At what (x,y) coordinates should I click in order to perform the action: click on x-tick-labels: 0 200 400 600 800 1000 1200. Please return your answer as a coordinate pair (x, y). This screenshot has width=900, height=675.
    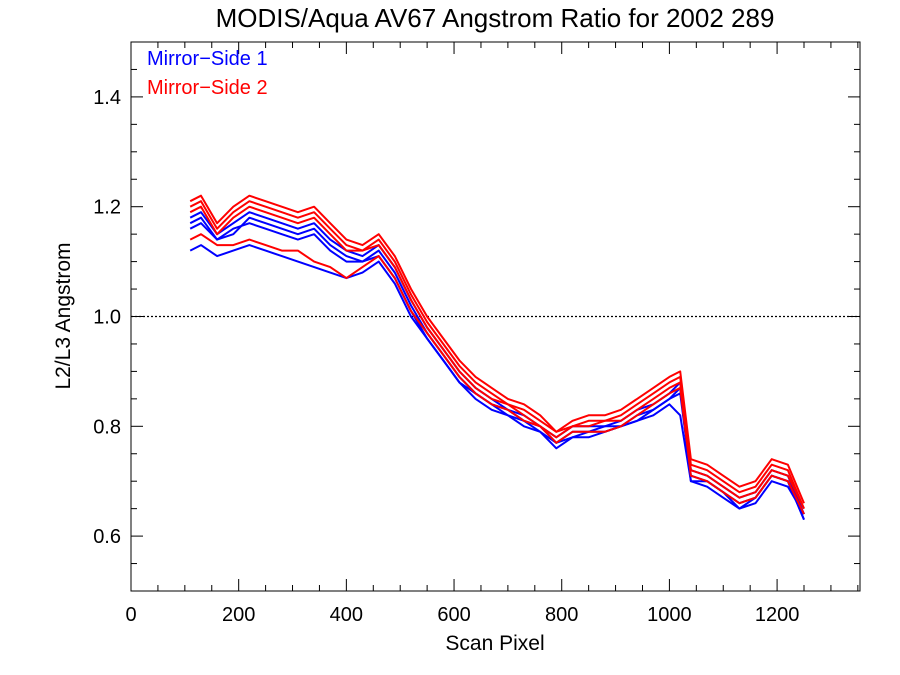
    Looking at the image, I should click on (462, 615).